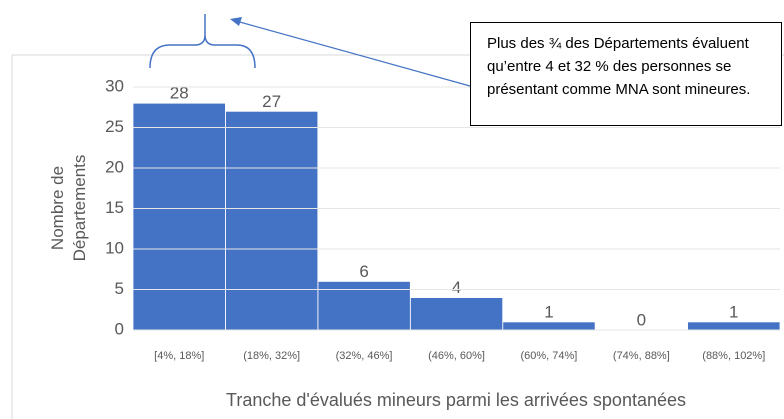 This screenshot has width=784, height=419. Describe the element at coordinates (119, 288) in the screenshot. I see `y-tick-label: 5` at that location.